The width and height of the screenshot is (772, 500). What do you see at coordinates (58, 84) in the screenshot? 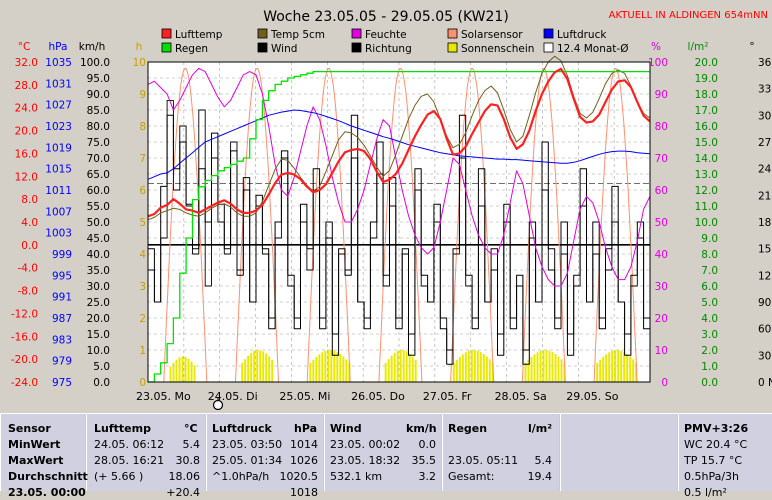
I see `tick-hpa: 1031` at bounding box center [58, 84].